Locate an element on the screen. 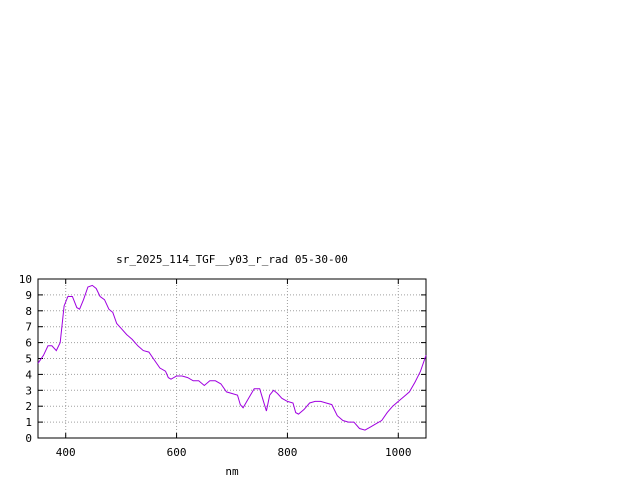 The width and height of the screenshot is (640, 480). x-tick-label: 1000 is located at coordinates (398, 452).